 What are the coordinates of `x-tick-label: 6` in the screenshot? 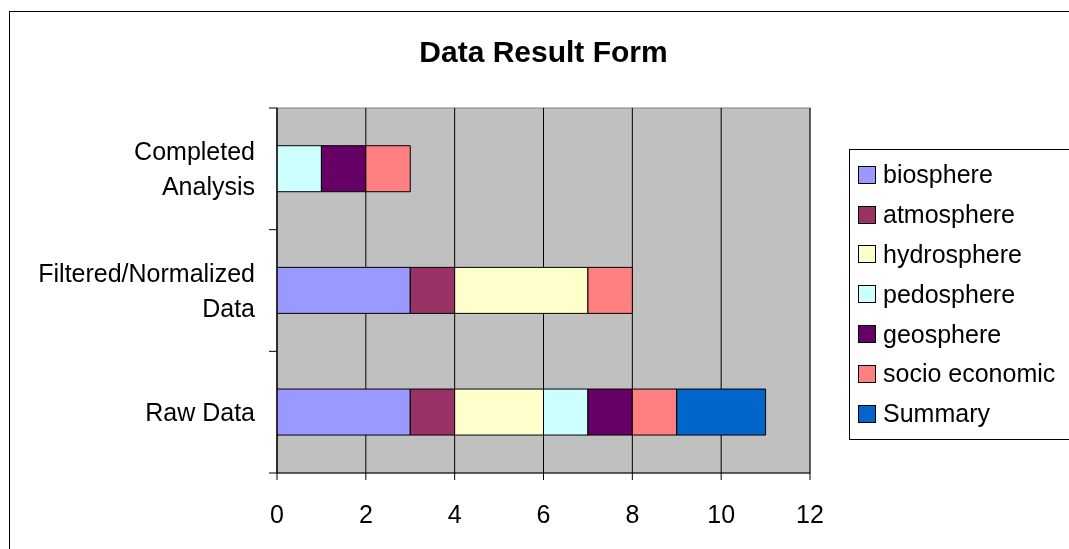 It's located at (543, 513).